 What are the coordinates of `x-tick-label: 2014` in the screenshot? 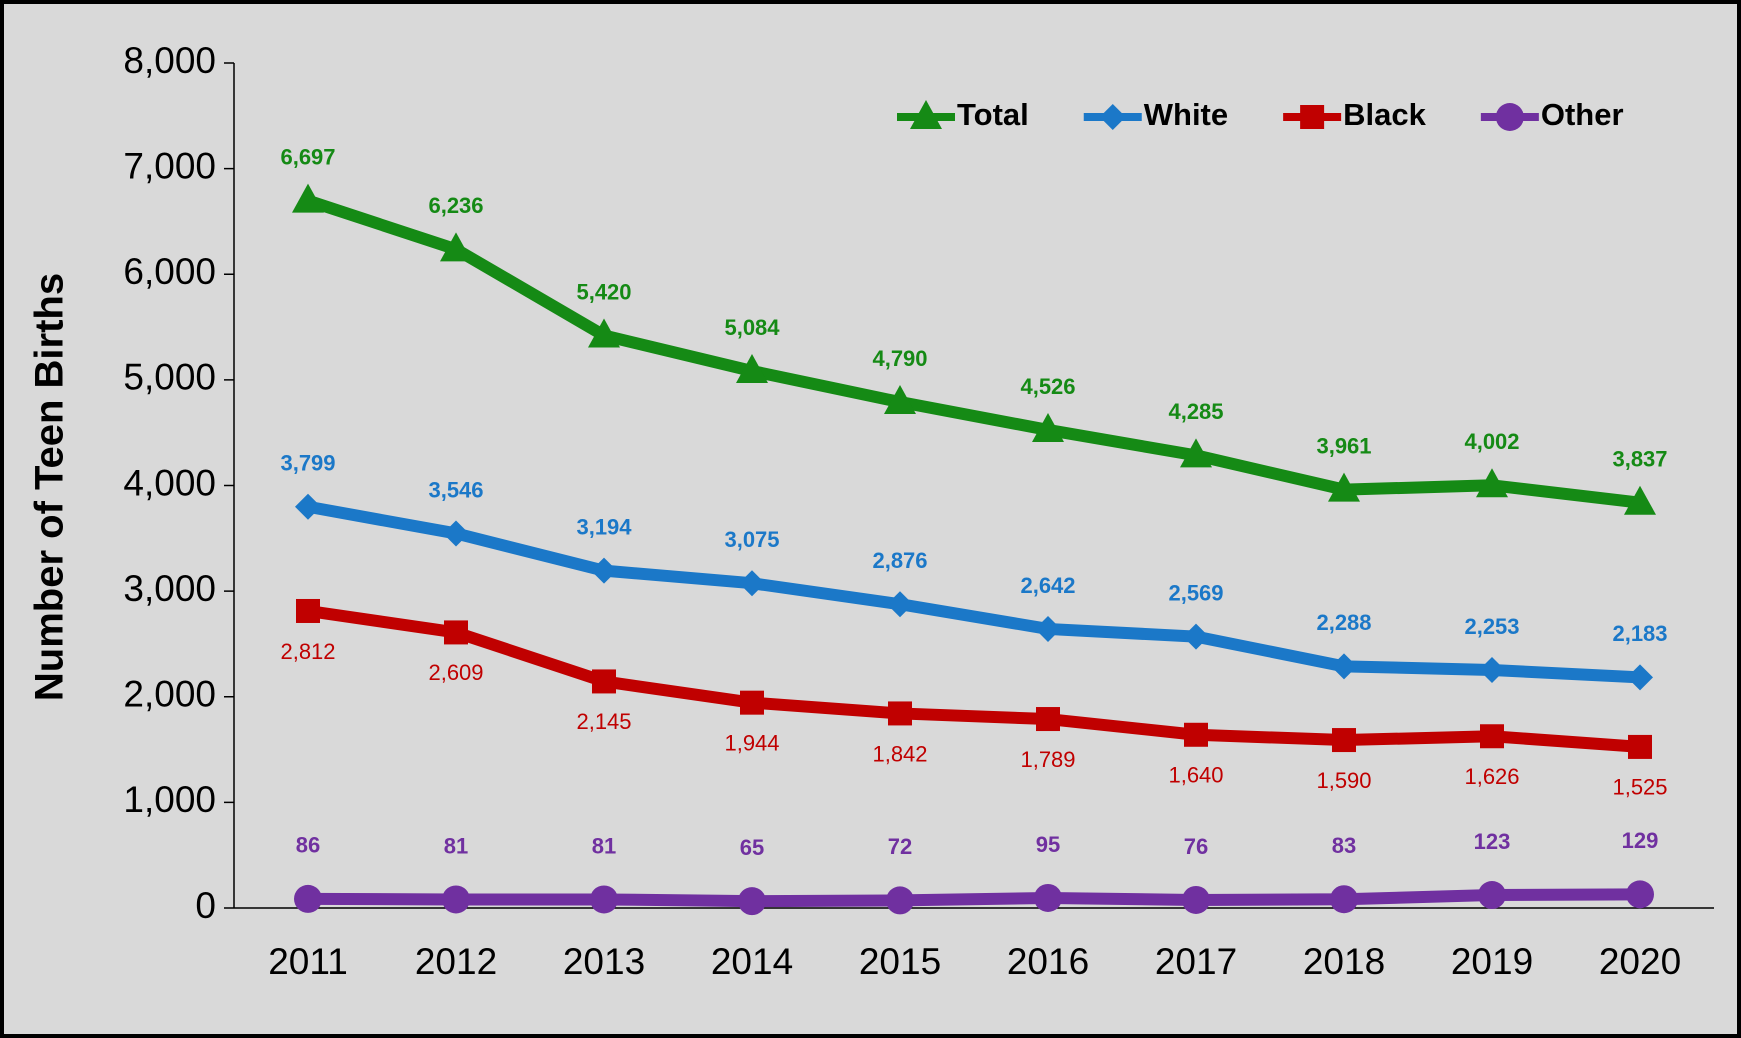 It's located at (752, 961).